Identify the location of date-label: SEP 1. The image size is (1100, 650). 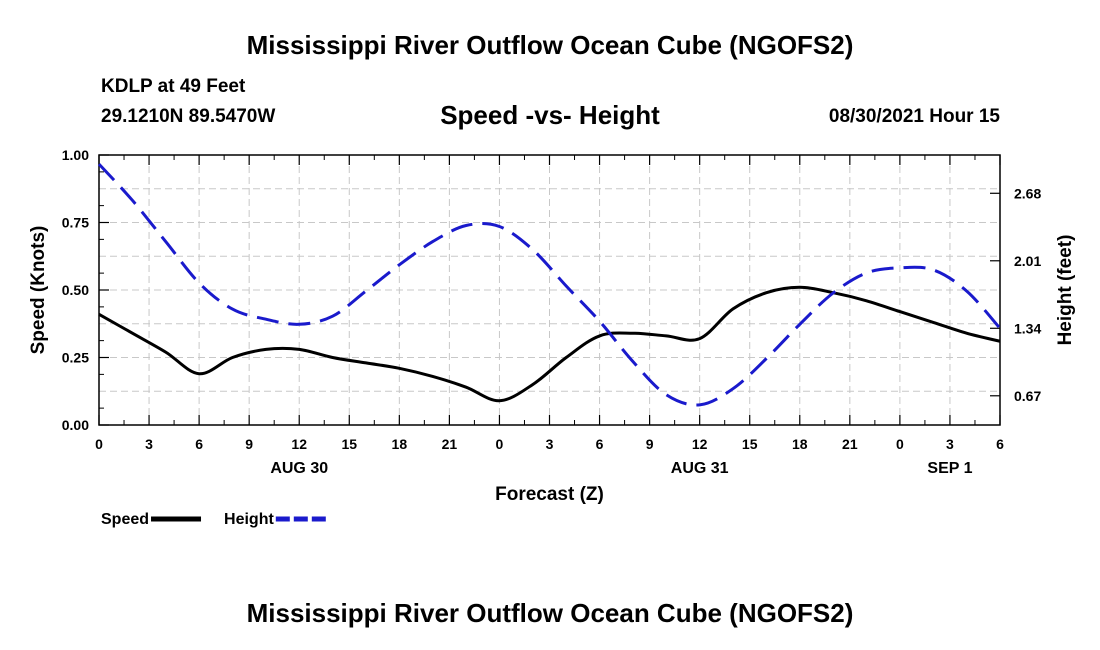
(949, 468).